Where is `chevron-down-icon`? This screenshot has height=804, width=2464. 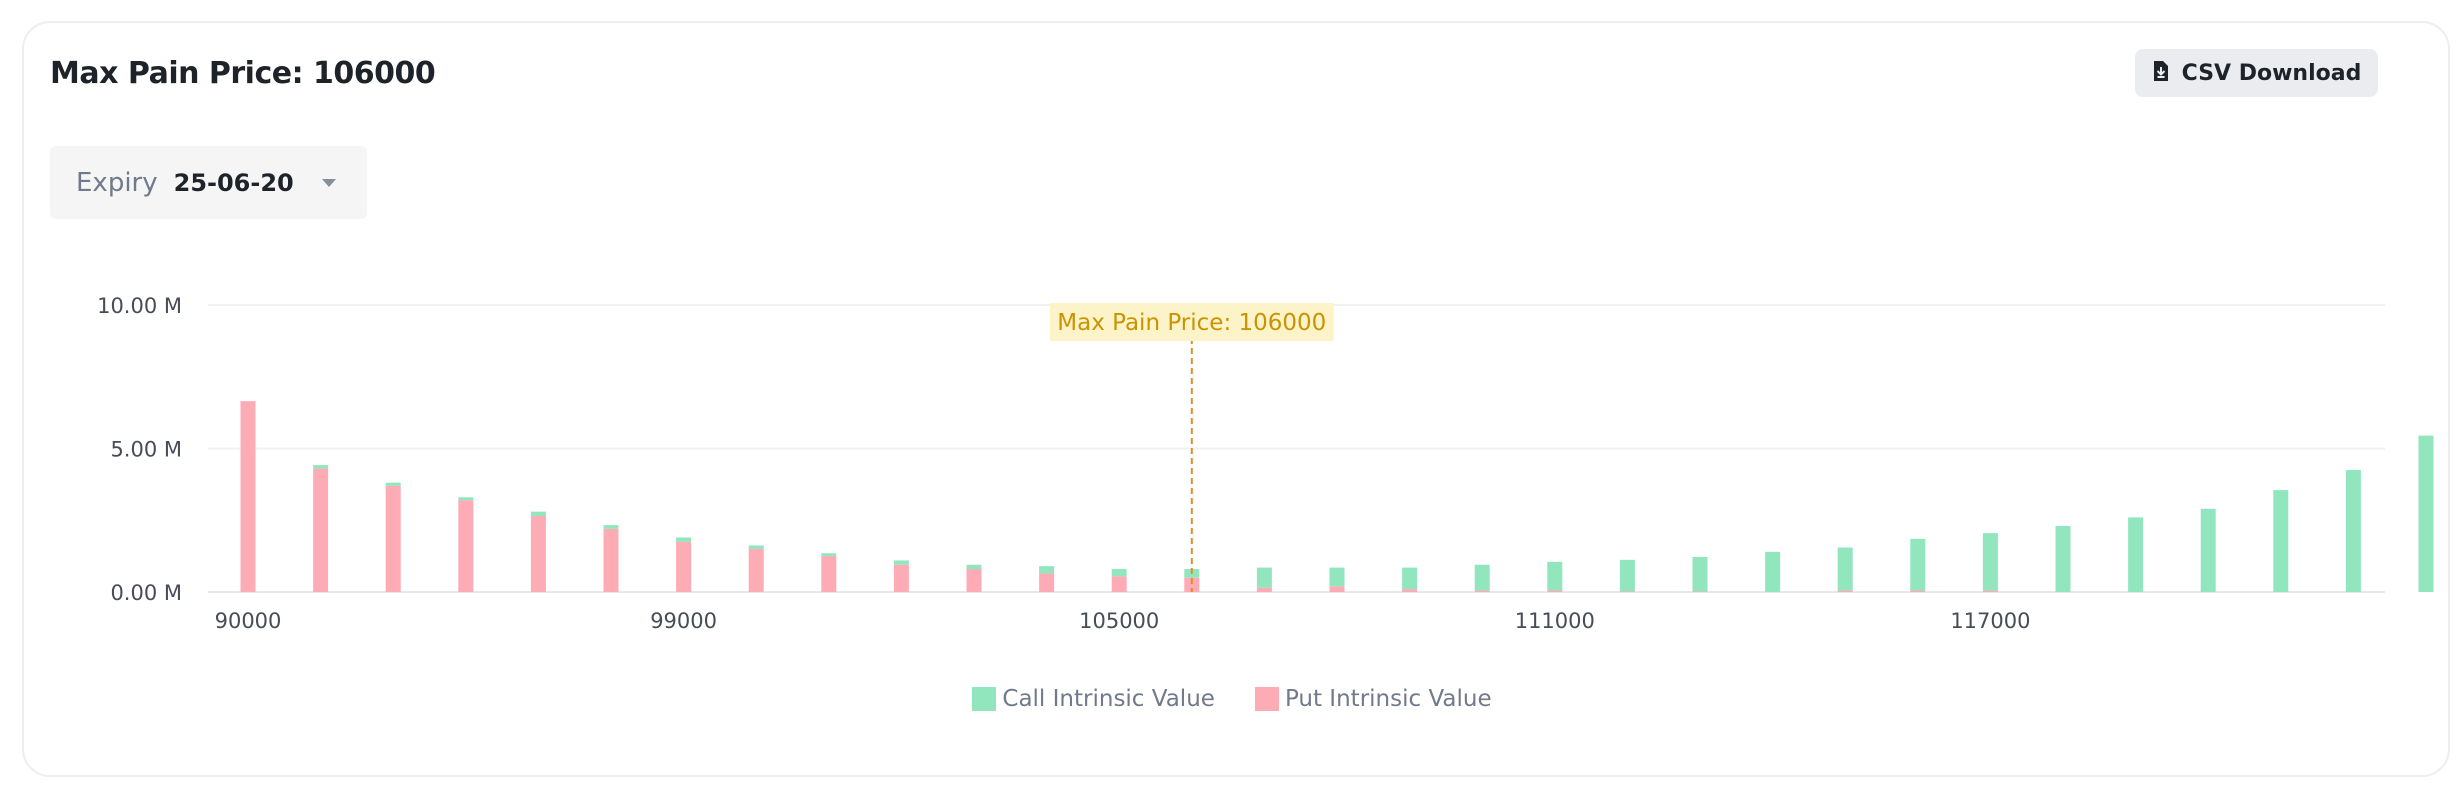 chevron-down-icon is located at coordinates (328, 182).